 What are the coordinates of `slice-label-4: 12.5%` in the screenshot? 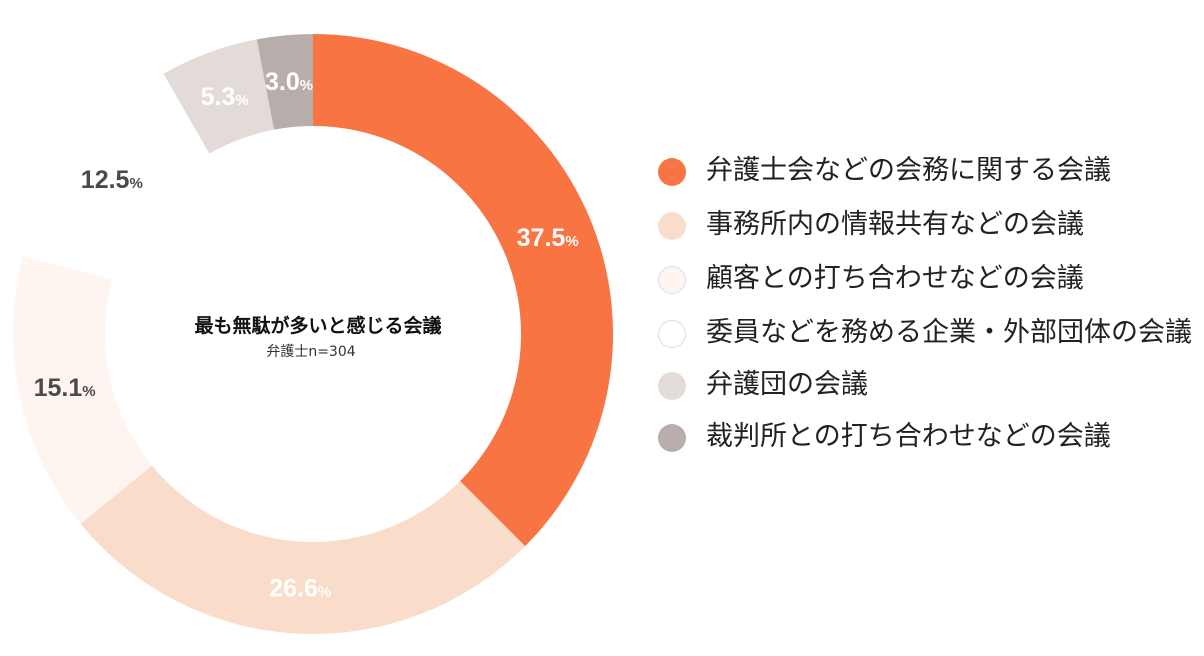 It's located at (112, 180).